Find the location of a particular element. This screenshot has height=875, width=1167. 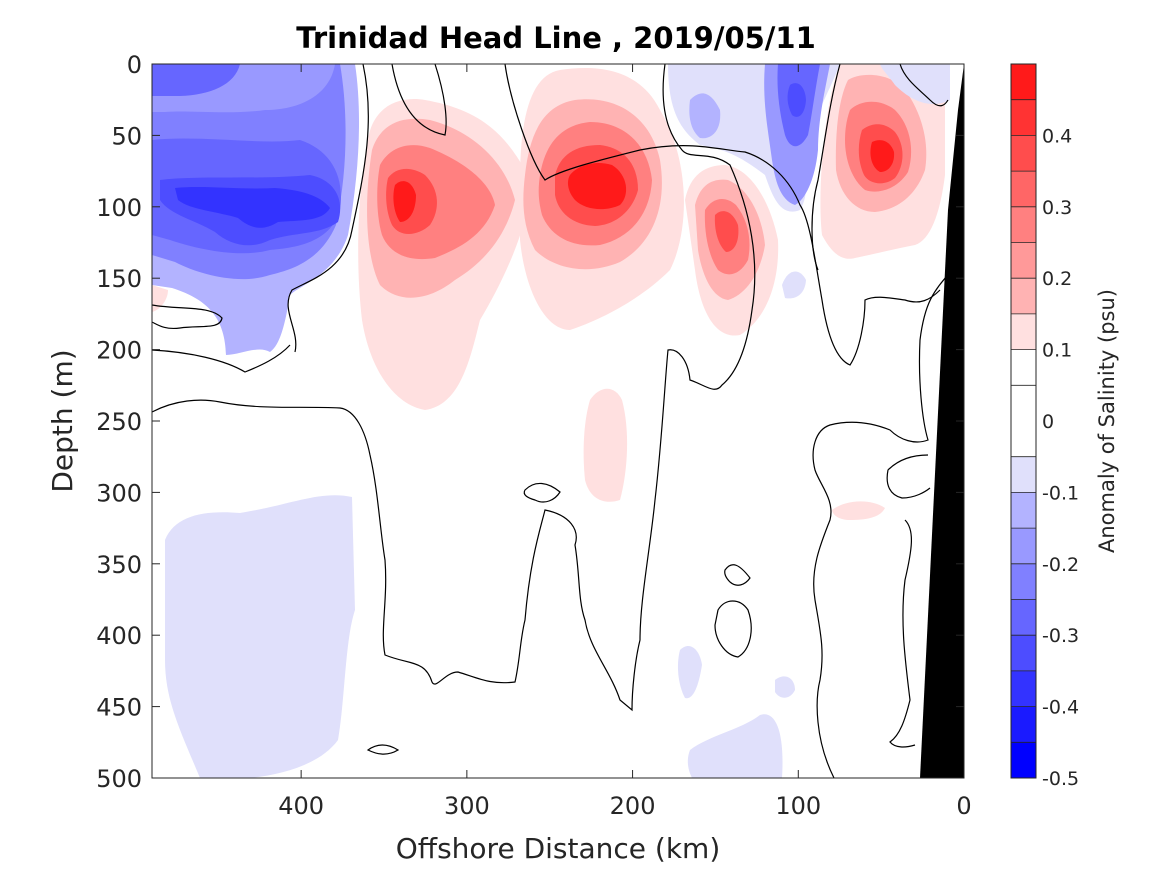

y-tick-label: 350 is located at coordinates (119, 565).